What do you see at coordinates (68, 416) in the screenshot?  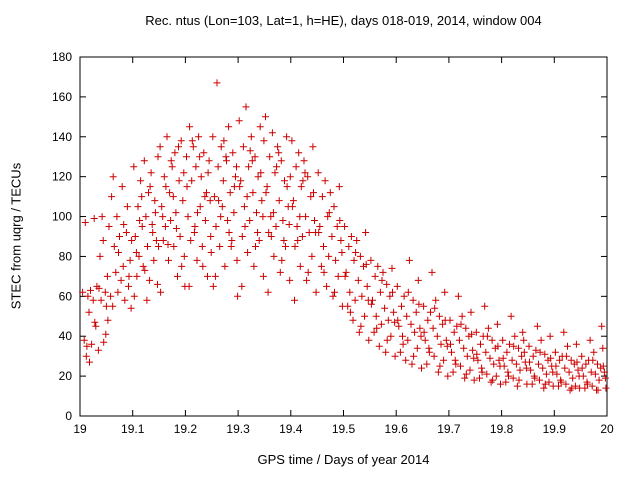 I see `y-tick-label: 0` at bounding box center [68, 416].